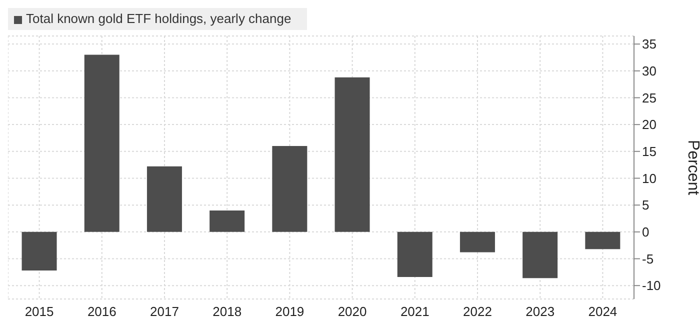 Image resolution: width=700 pixels, height=327 pixels. What do you see at coordinates (164, 312) in the screenshot?
I see `x-tick-label: 2017` at bounding box center [164, 312].